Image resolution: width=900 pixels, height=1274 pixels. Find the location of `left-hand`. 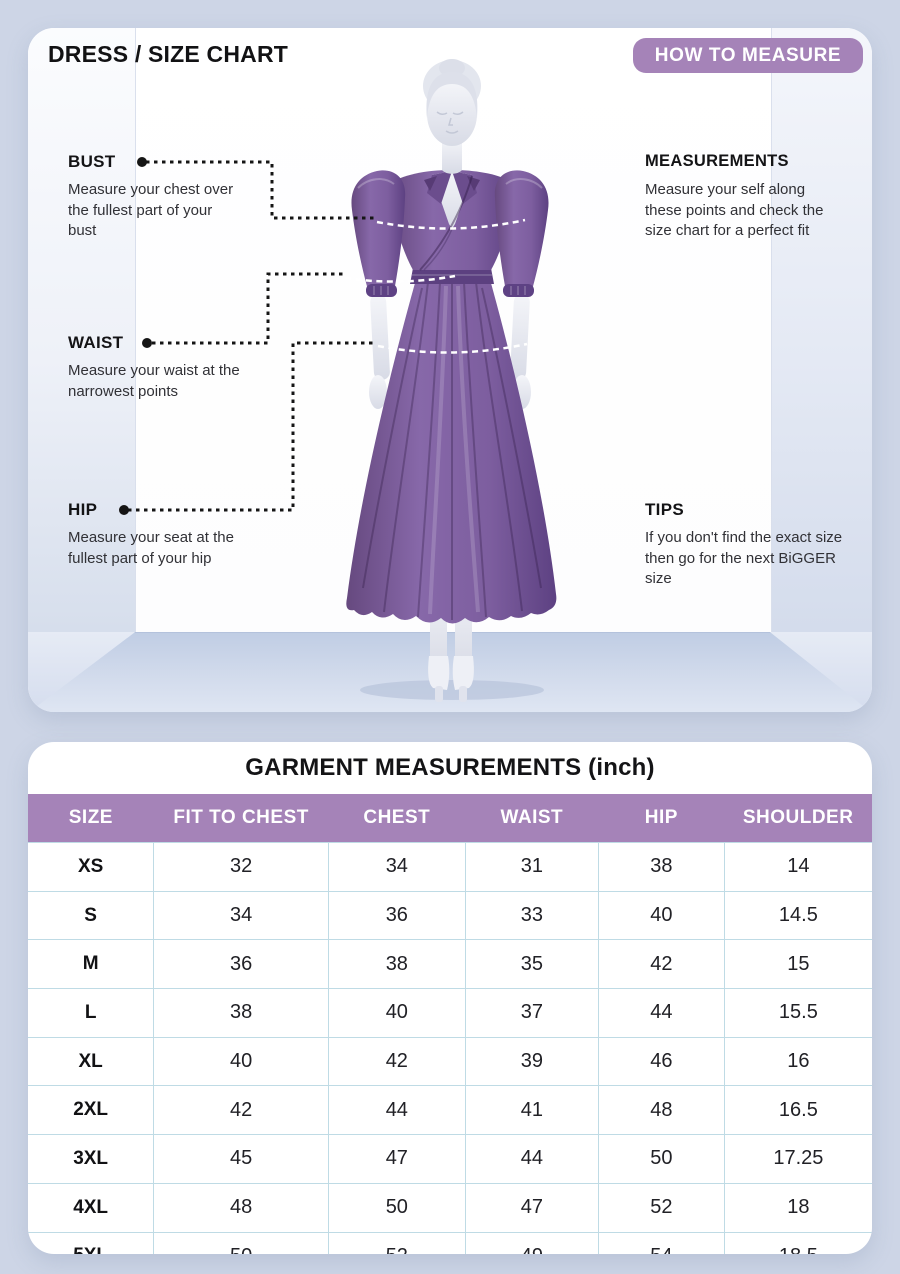

left-hand is located at coordinates (378, 392).